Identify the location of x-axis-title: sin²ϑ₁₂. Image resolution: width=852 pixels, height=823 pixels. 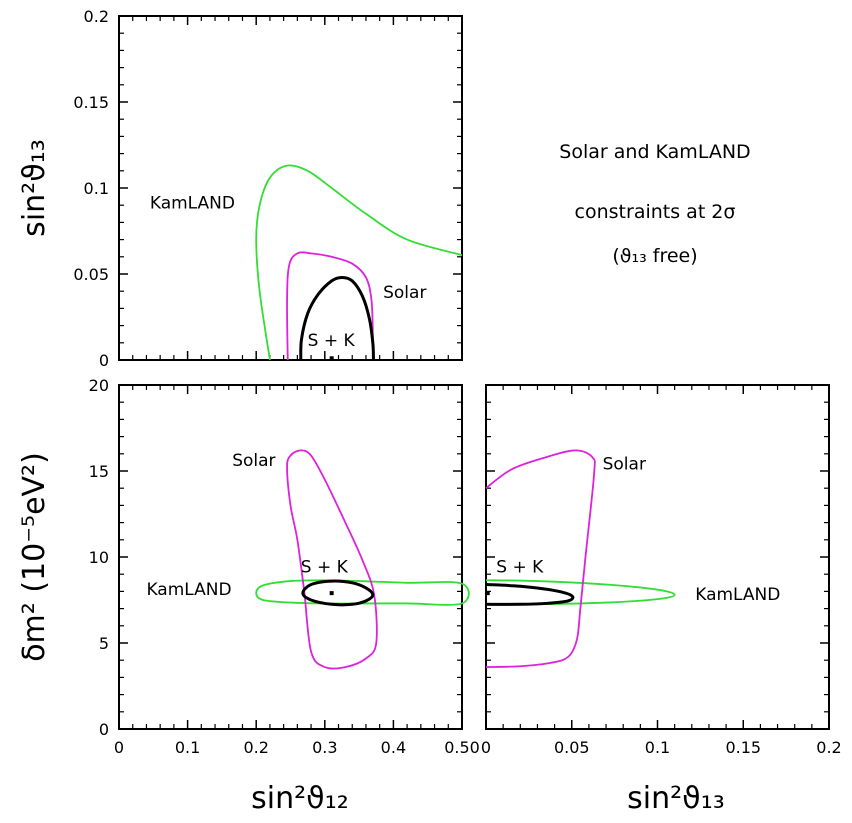
(300, 798).